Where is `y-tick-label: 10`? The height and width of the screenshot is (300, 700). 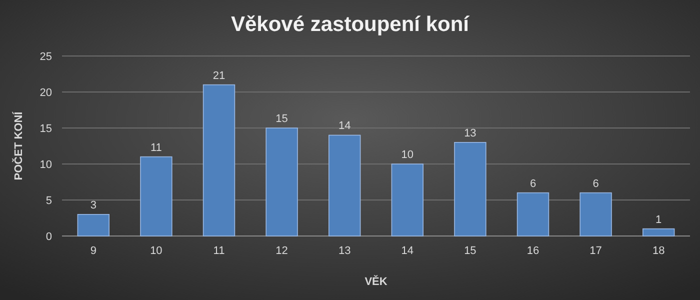
y-tick-label: 10 is located at coordinates (46, 164).